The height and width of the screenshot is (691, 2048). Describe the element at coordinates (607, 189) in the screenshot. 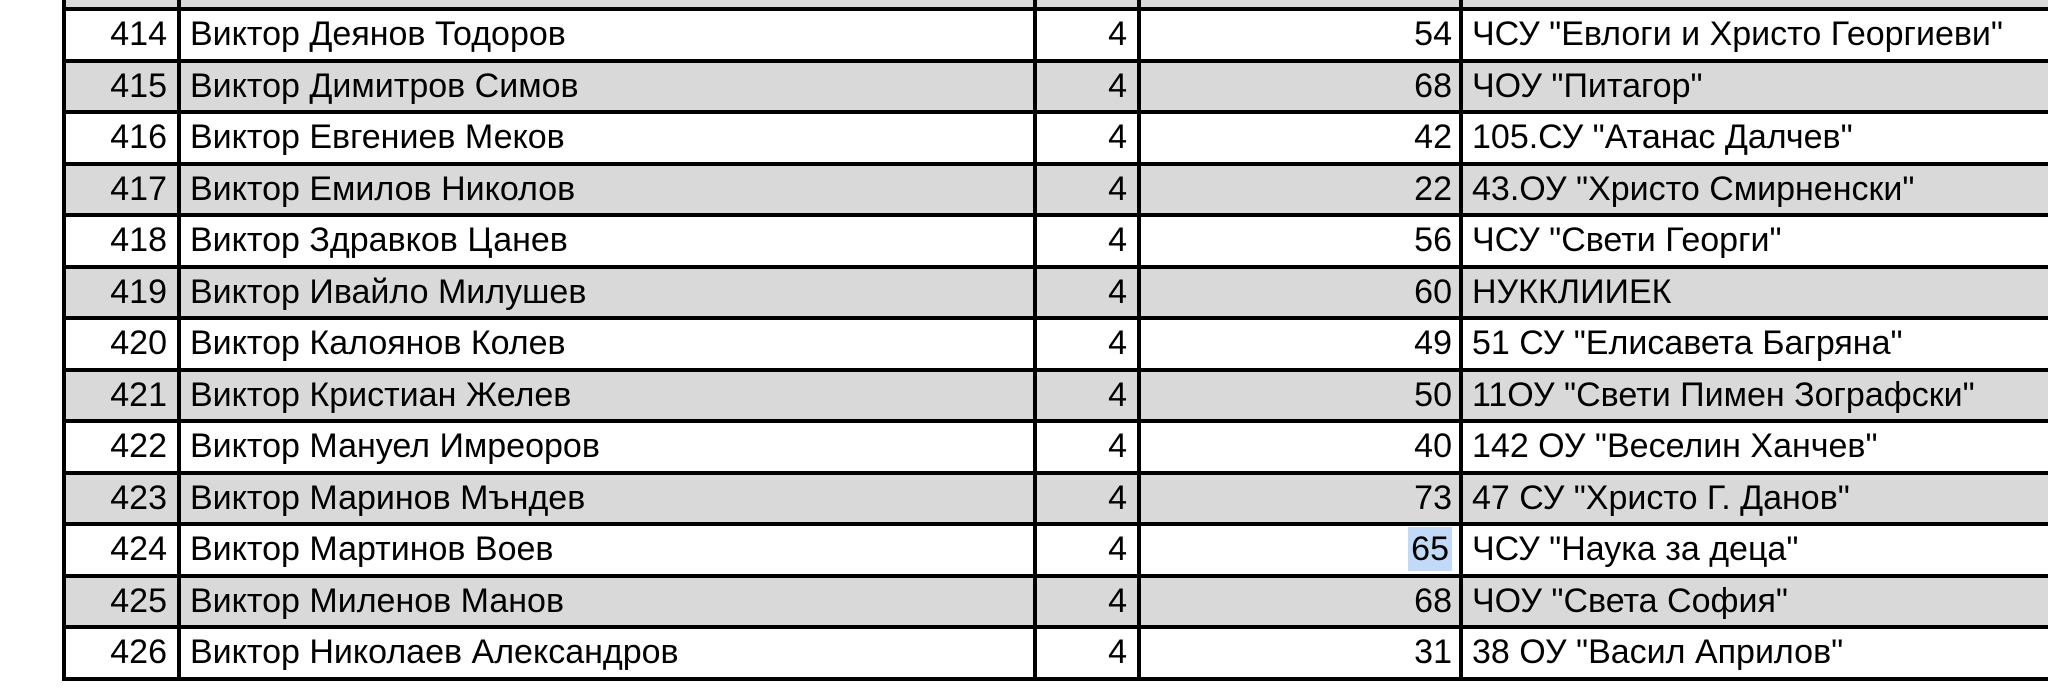

I see `student-name-cell: Виктор Емилов Николов` at that location.